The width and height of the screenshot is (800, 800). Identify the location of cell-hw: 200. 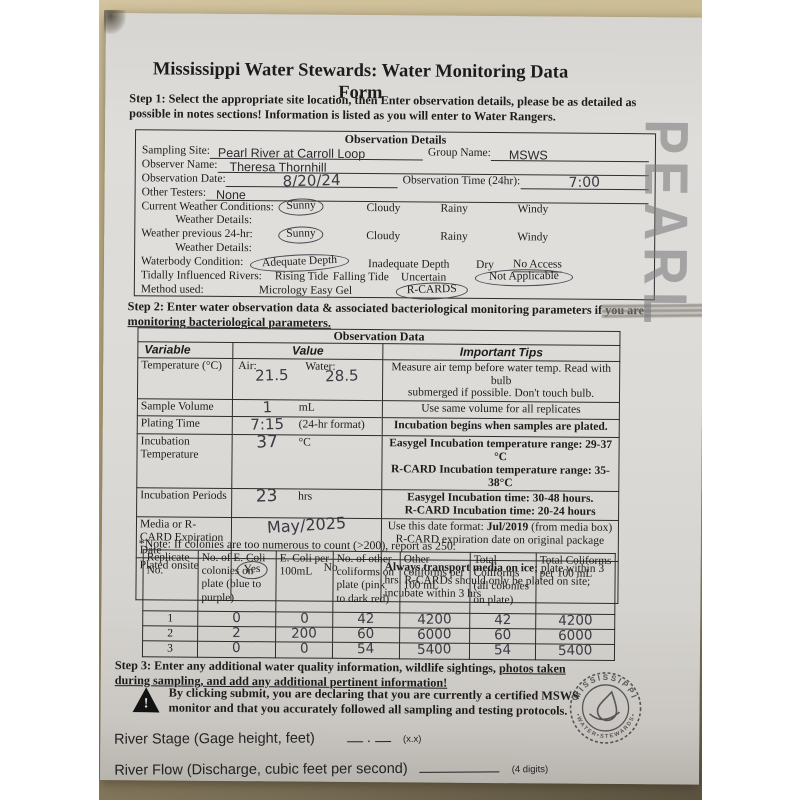
(304, 634).